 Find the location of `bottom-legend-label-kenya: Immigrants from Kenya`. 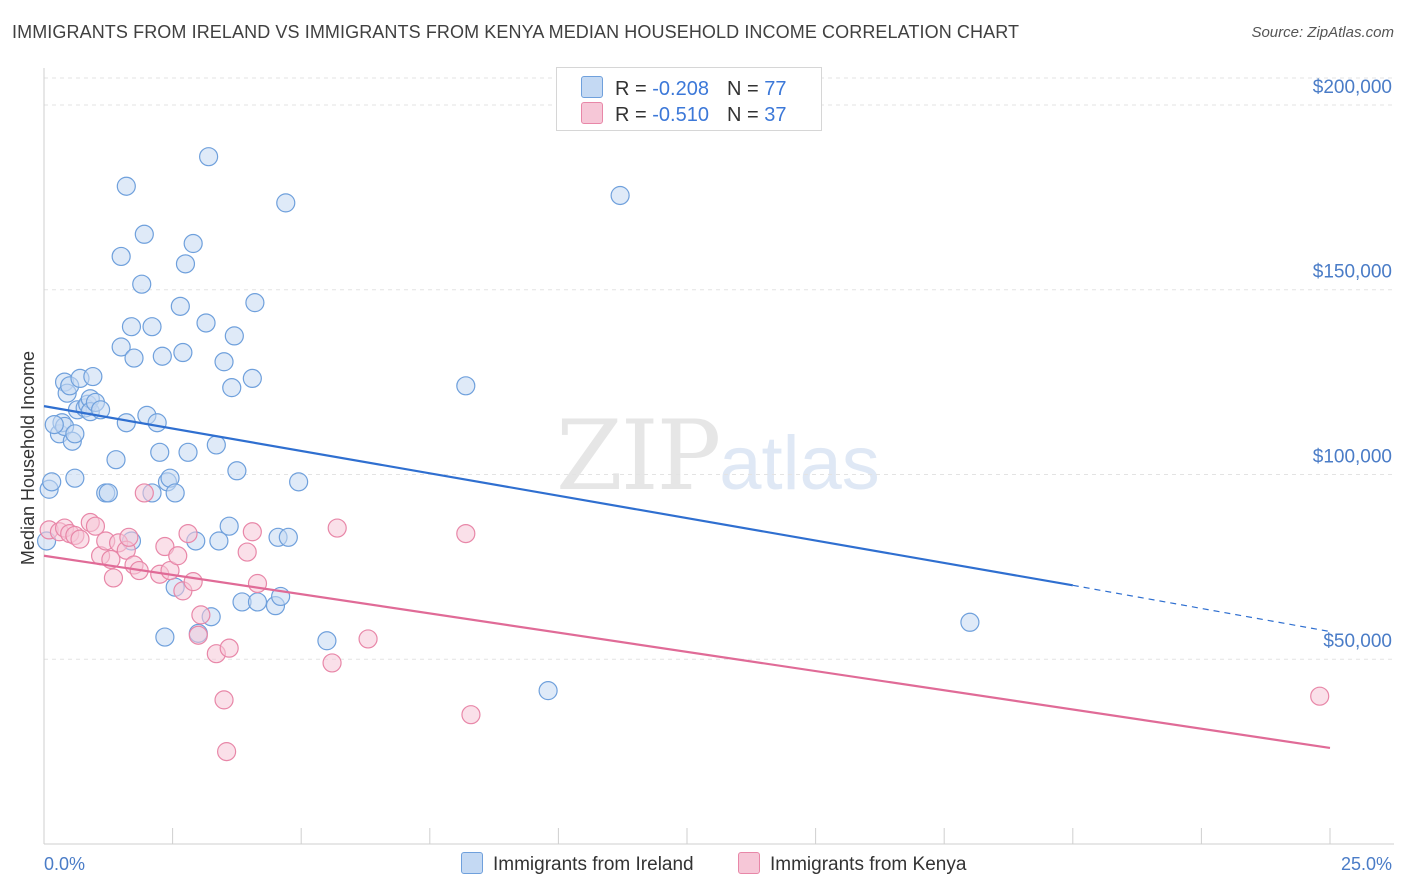

bottom-legend-label-kenya: Immigrants from Kenya is located at coordinates (868, 864).